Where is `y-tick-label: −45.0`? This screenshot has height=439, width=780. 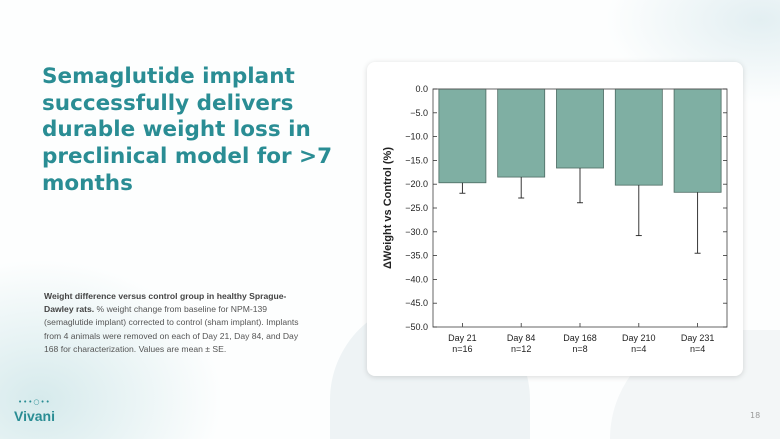 y-tick-label: −45.0 is located at coordinates (416, 303).